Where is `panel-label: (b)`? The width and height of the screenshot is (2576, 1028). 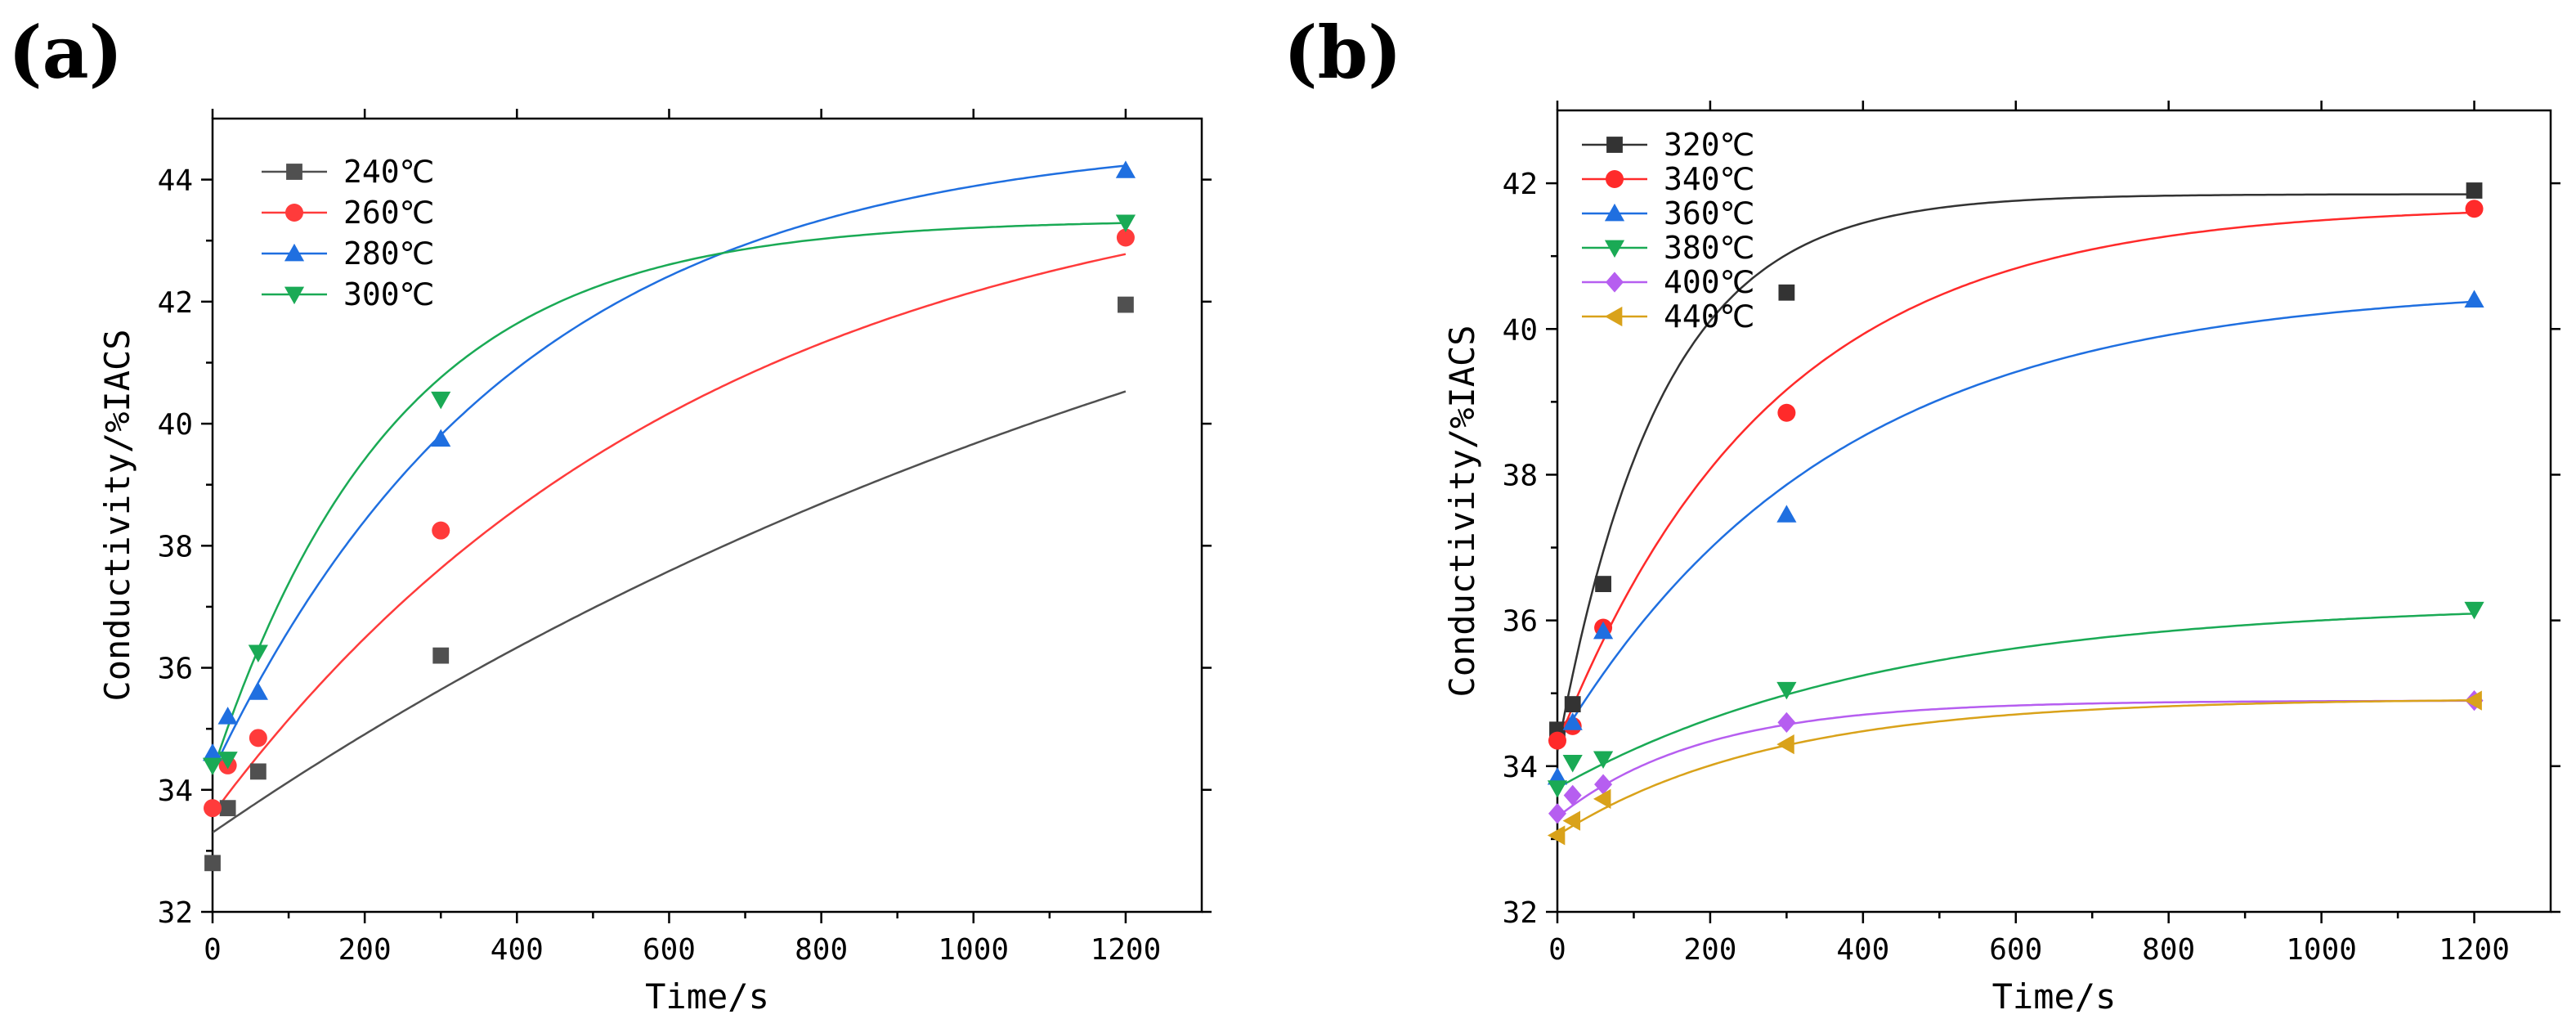
panel-label: (b) is located at coordinates (1343, 53).